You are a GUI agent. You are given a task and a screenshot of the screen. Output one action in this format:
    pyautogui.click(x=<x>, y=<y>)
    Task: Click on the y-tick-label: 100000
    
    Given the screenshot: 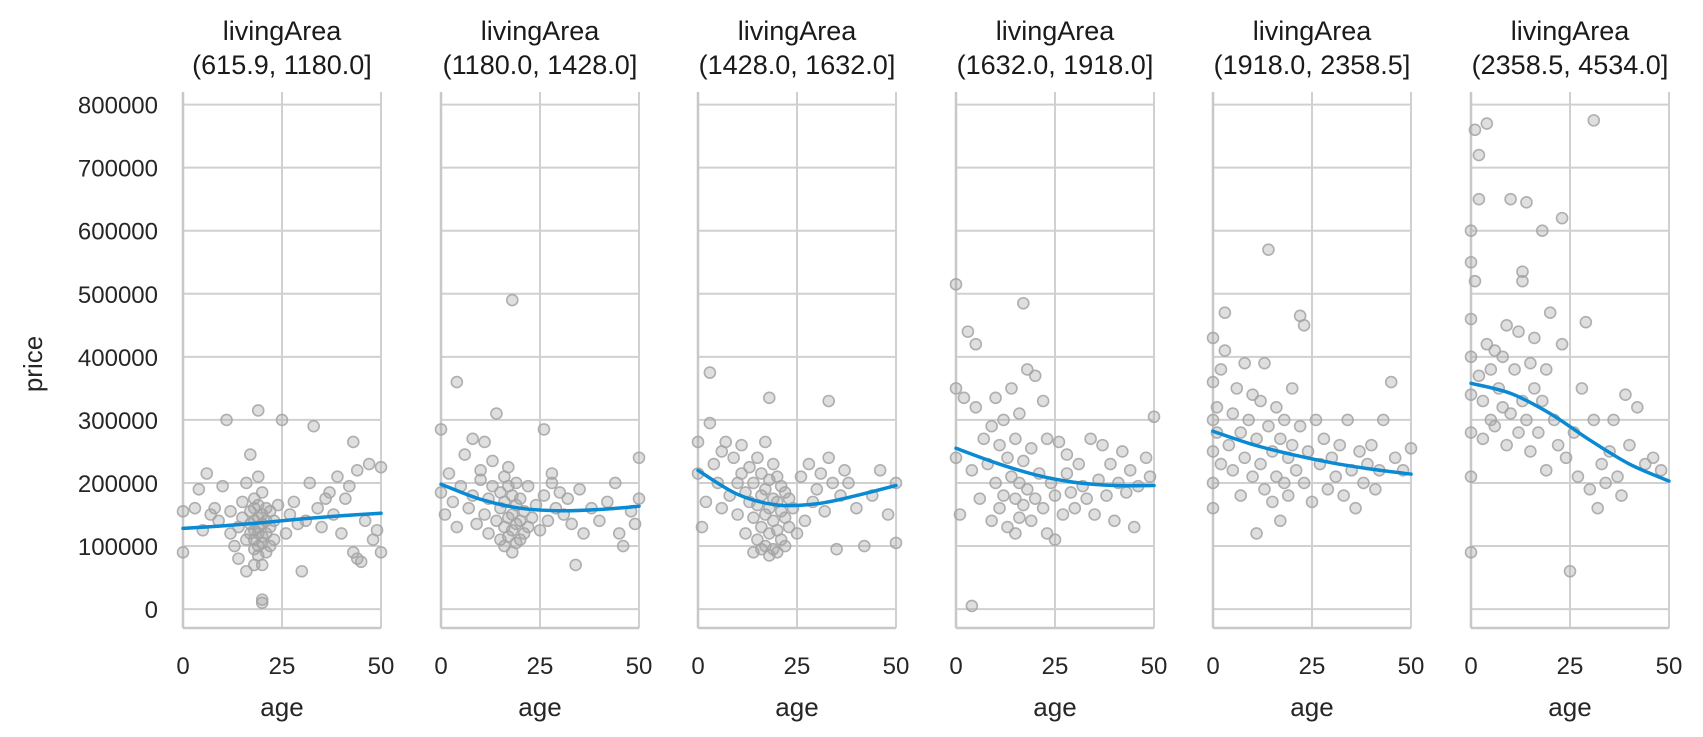 What is the action you would take?
    pyautogui.click(x=118, y=547)
    